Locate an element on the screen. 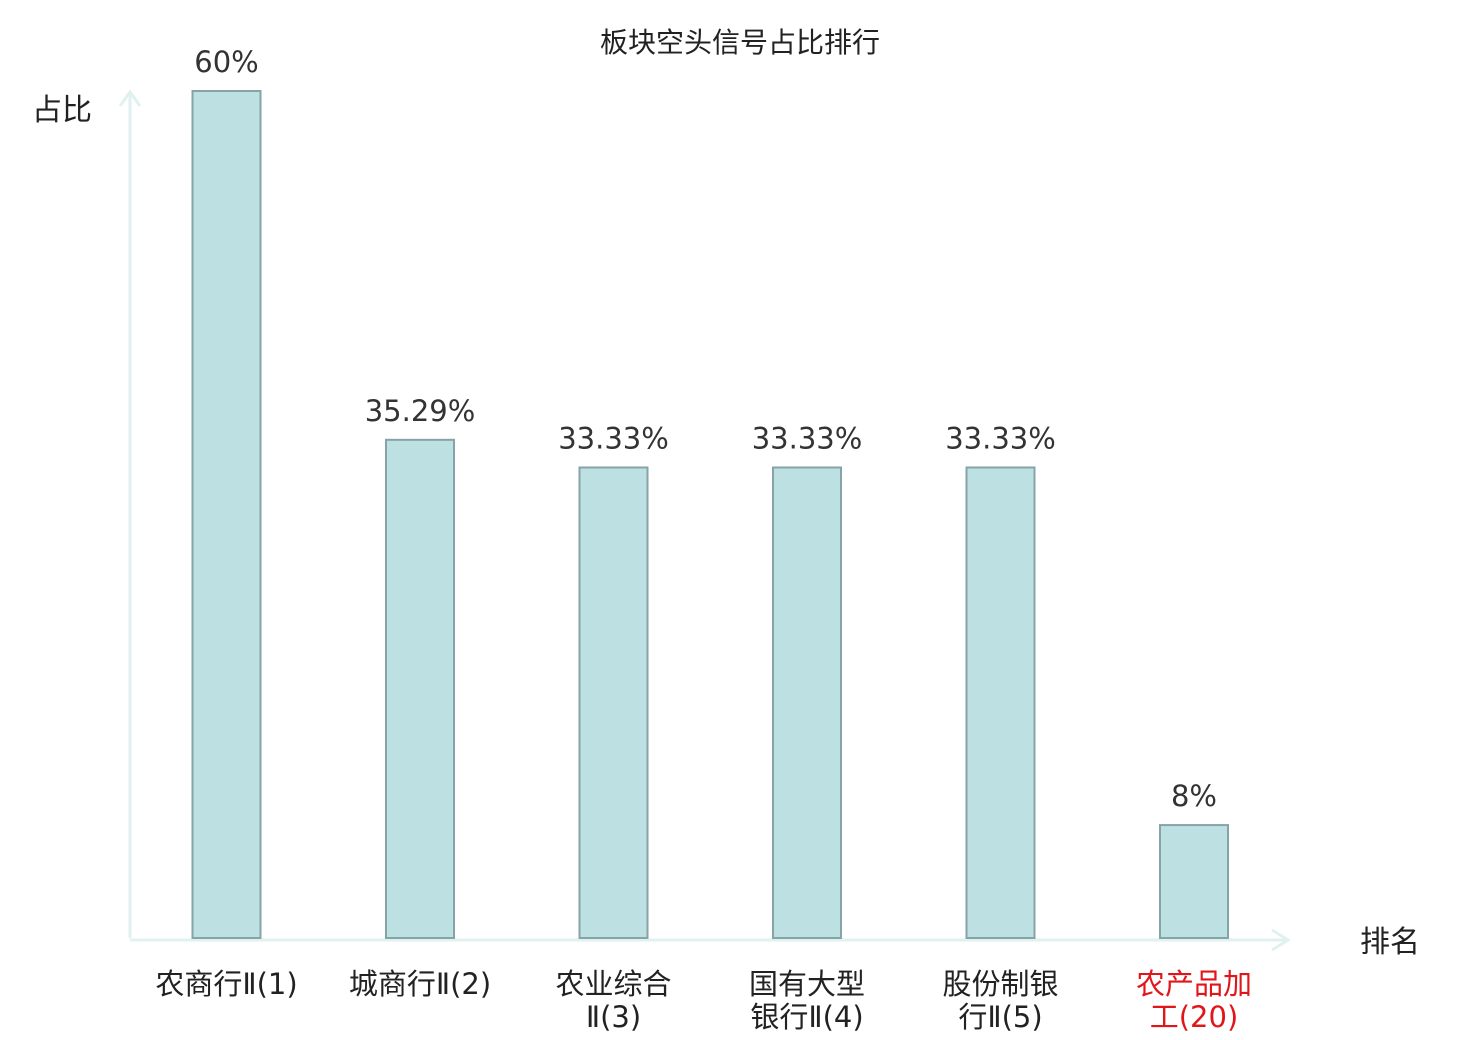 Image resolution: width=1480 pixels, height=1040 pixels. value-label-2: 35.29% is located at coordinates (420, 411).